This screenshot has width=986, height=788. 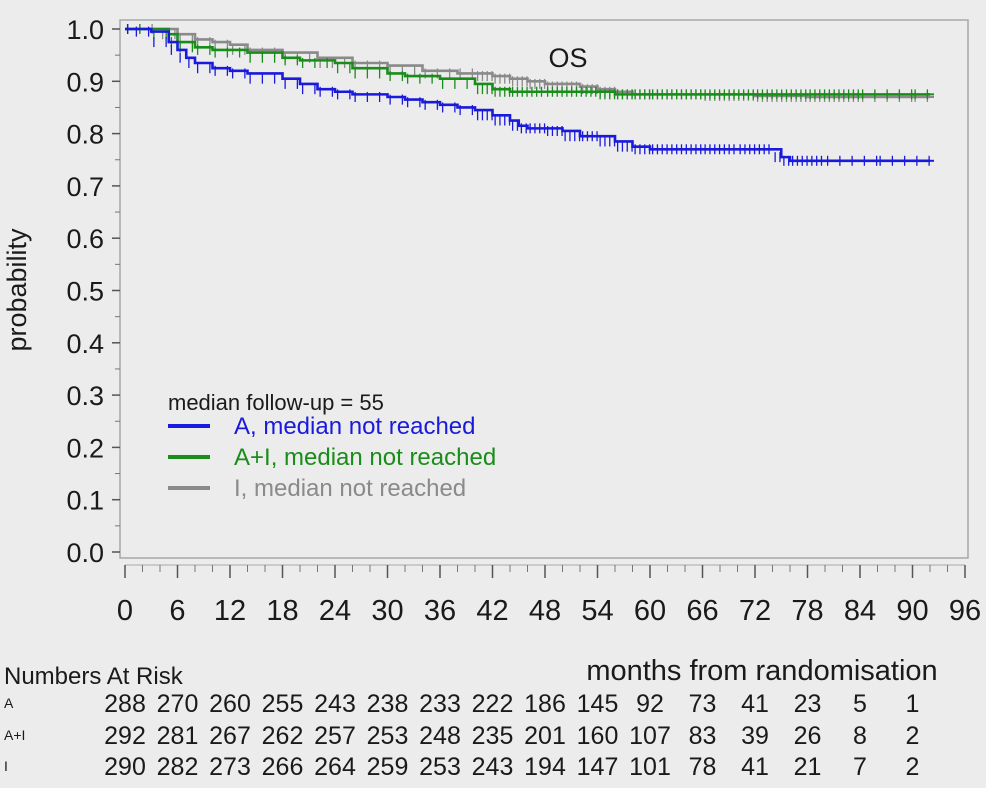 I want to click on at-risk-value: 264, so click(x=335, y=767).